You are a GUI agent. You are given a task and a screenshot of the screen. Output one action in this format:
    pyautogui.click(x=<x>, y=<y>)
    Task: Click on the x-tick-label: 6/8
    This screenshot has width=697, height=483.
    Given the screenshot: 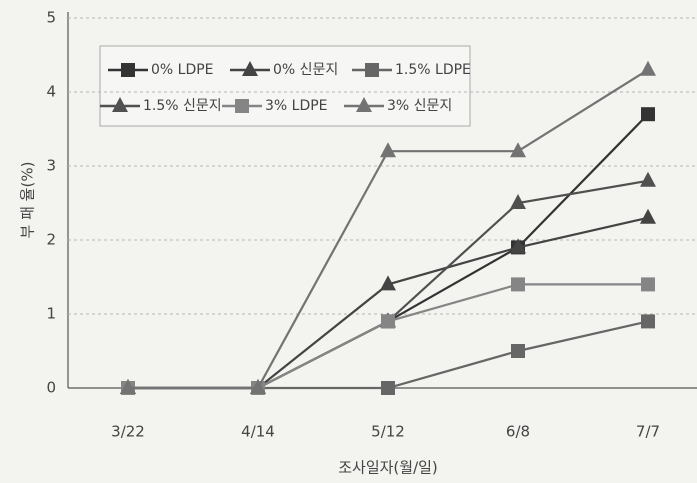 What is the action you would take?
    pyautogui.click(x=518, y=432)
    